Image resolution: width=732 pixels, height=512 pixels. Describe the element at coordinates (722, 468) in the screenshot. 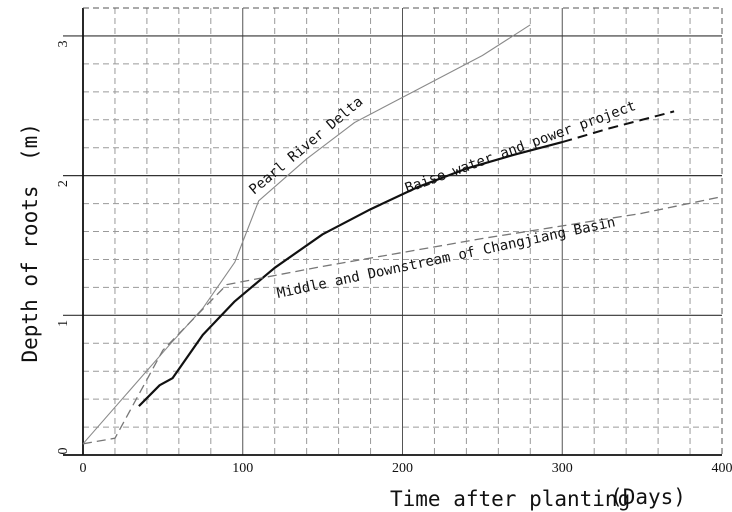

I see `x-tick-label: 400` at that location.